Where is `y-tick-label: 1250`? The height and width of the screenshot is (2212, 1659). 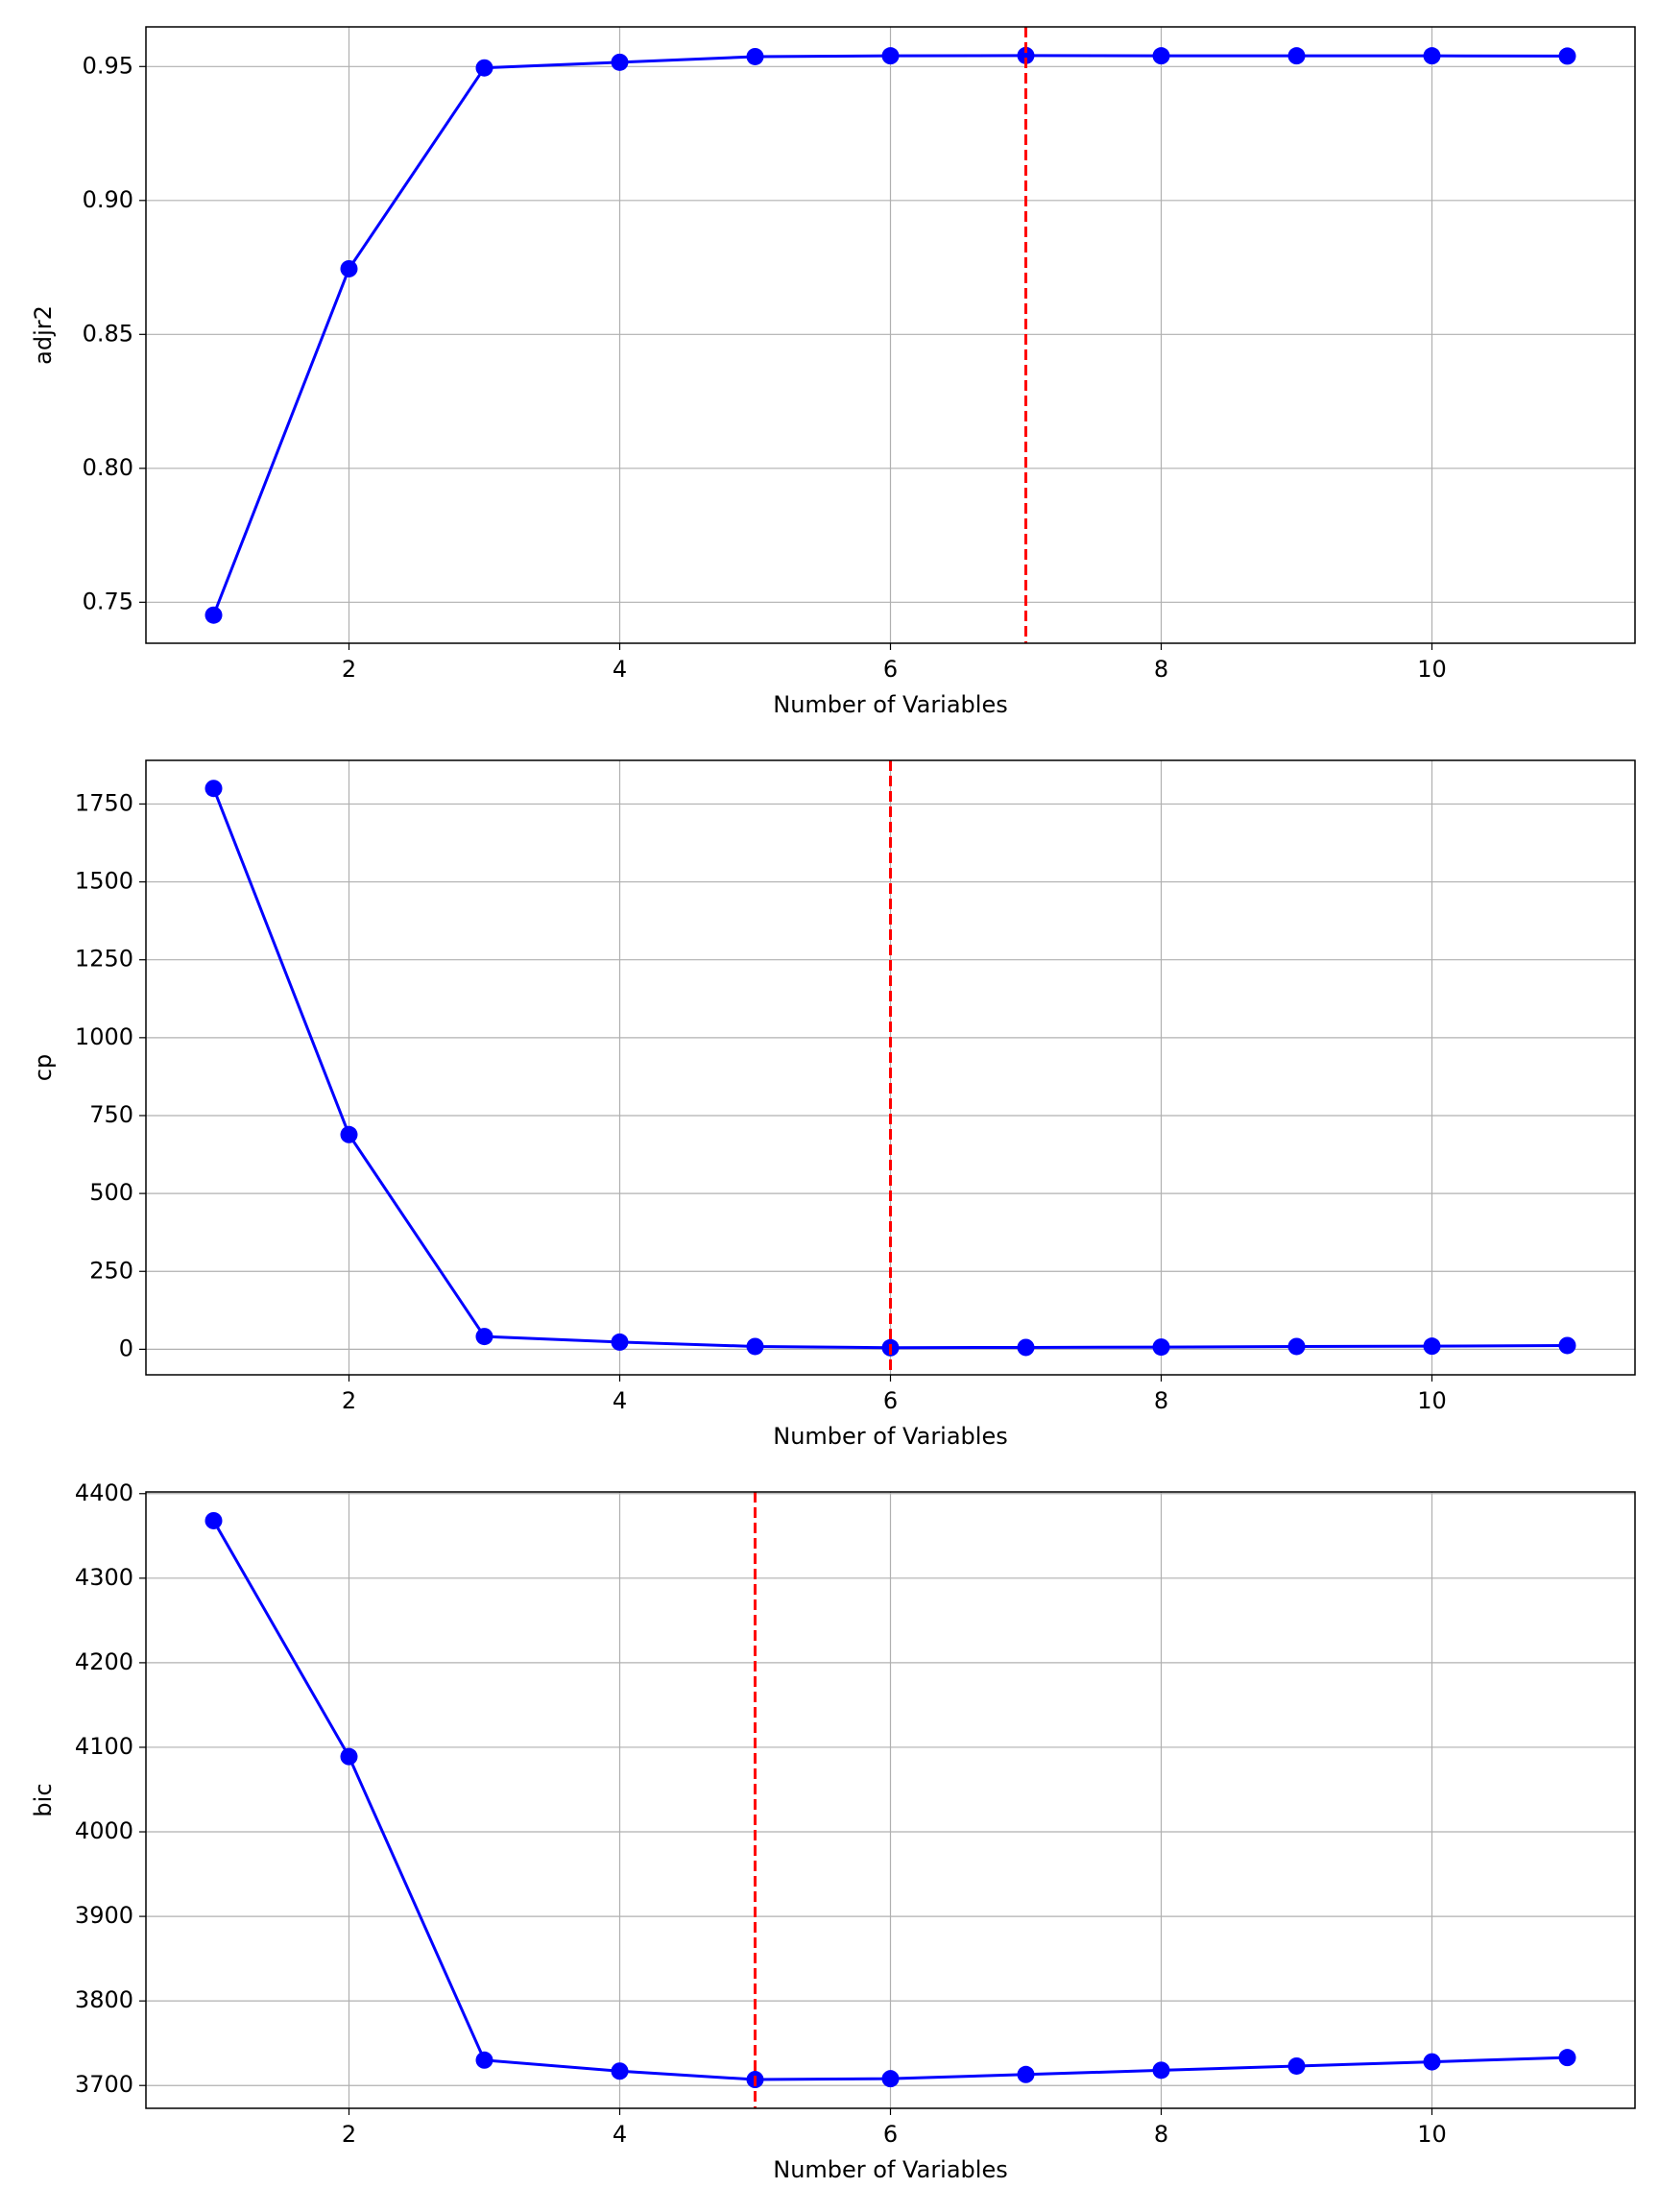
y-tick-label: 1250 is located at coordinates (104, 959).